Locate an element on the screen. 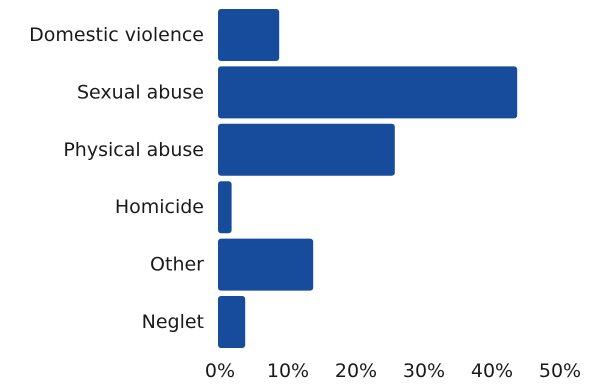  bar-neglet is located at coordinates (232, 322).